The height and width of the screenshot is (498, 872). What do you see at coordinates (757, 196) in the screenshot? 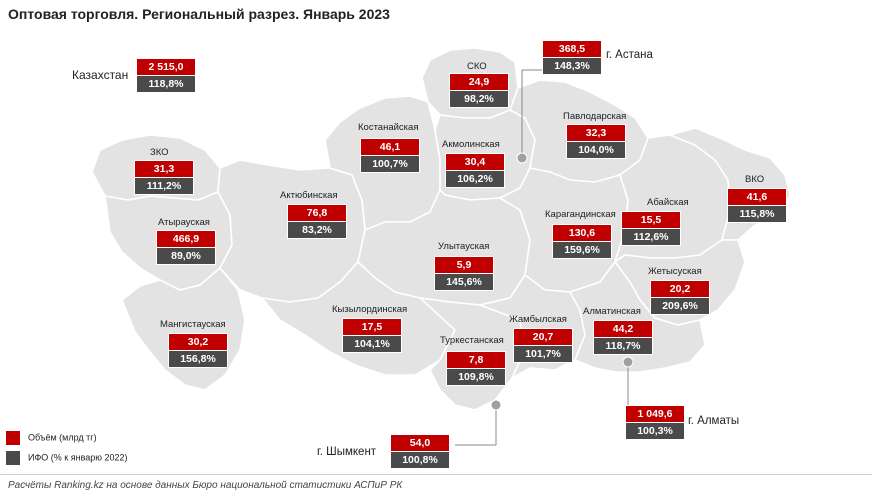
I see `value-vko: 41,6` at bounding box center [757, 196].